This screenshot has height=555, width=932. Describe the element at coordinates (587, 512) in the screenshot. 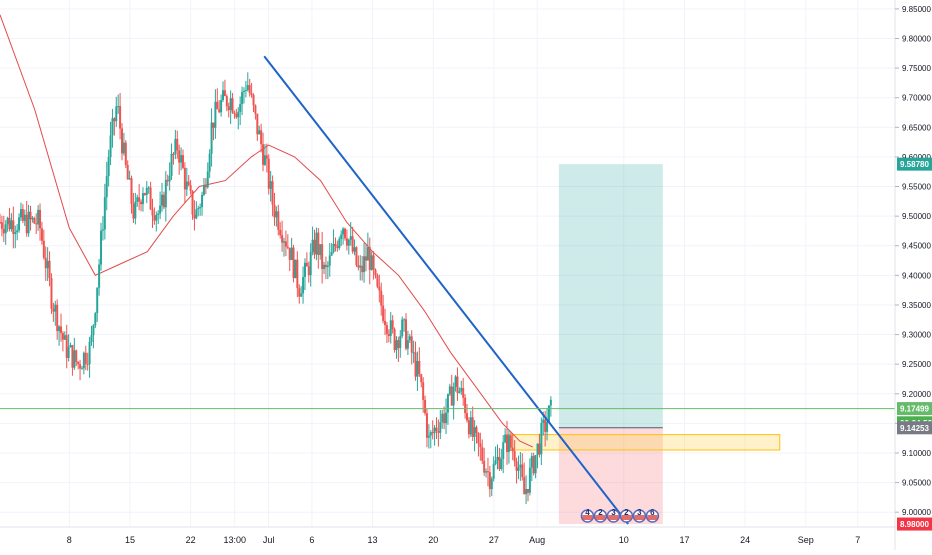

I see `event-count-label: 4` at that location.